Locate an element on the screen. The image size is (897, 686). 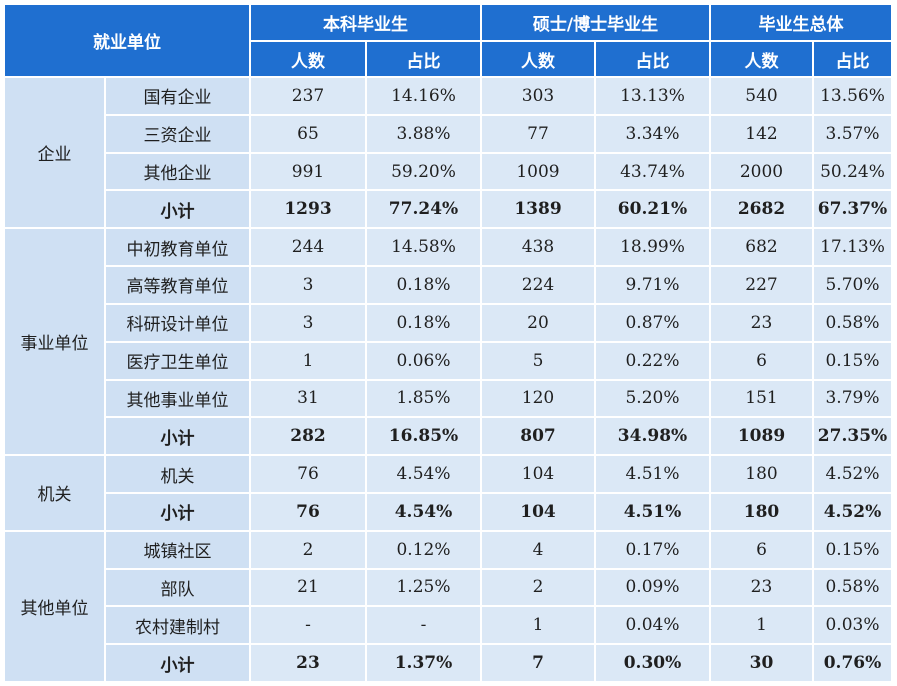
table-row: 部队 21 1.25% 2 0.09% 23 0.58% is located at coordinates (448, 587).